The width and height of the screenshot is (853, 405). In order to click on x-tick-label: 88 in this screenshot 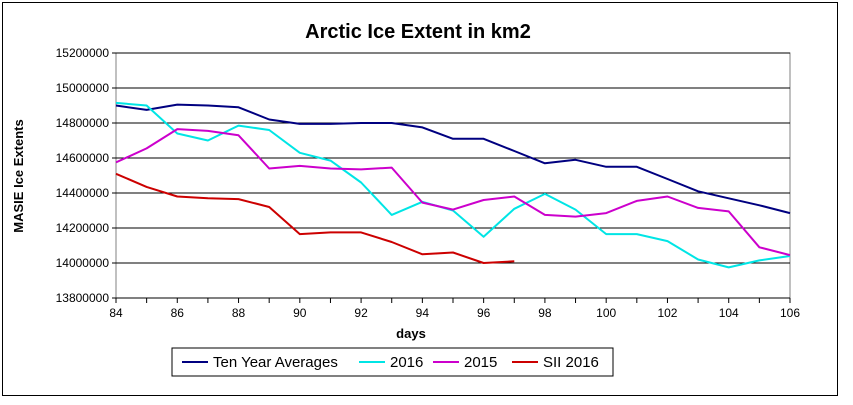, I will do `click(239, 313)`.